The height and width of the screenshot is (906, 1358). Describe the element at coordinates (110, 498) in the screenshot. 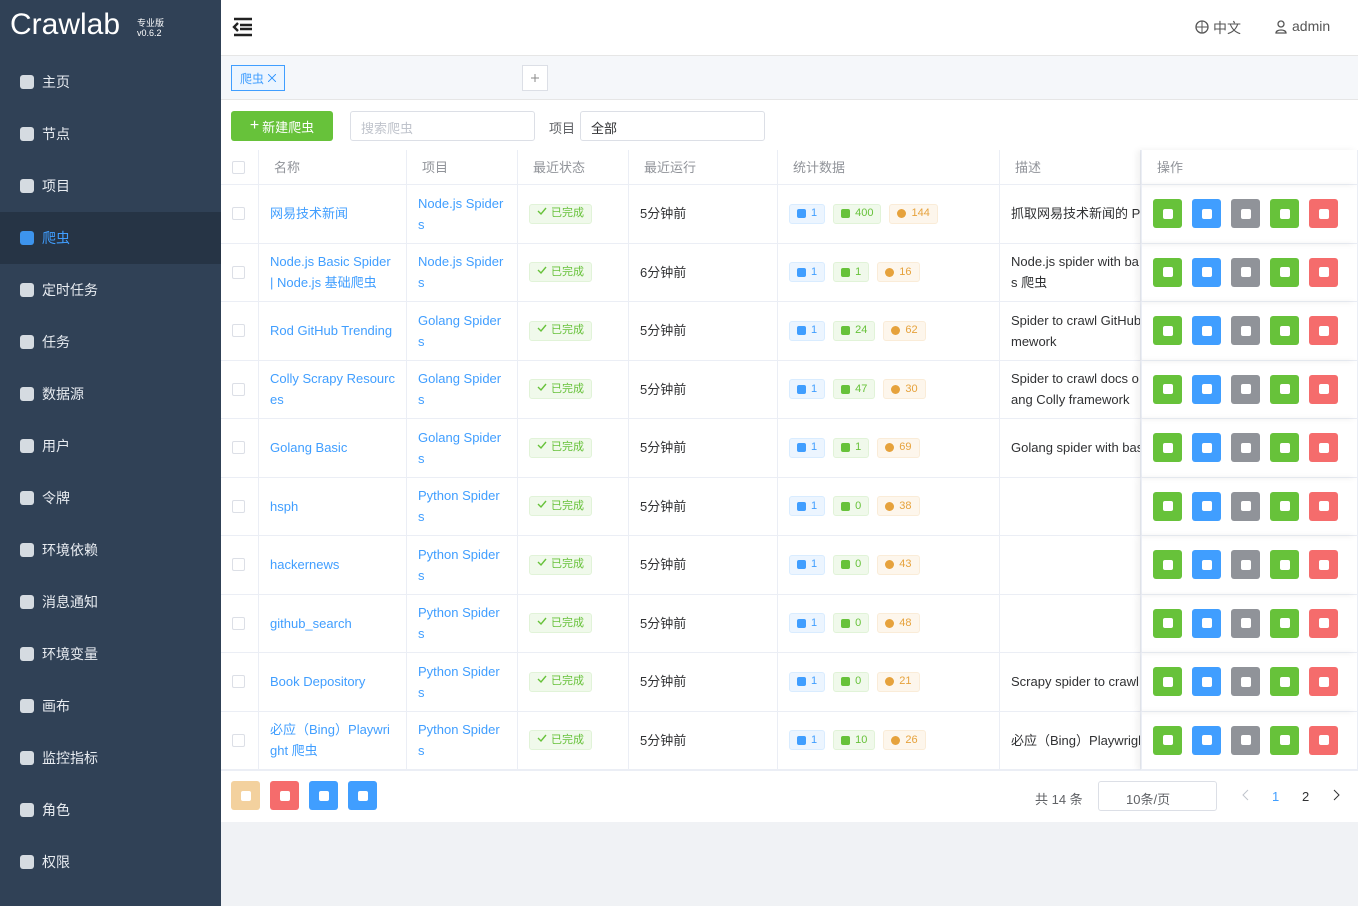

I see `menu-item: 令牌` at that location.